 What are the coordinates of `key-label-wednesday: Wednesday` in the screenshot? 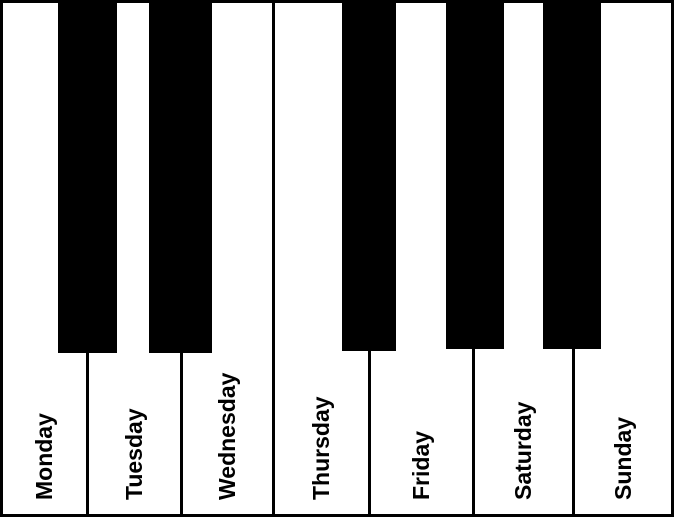 It's located at (227, 436).